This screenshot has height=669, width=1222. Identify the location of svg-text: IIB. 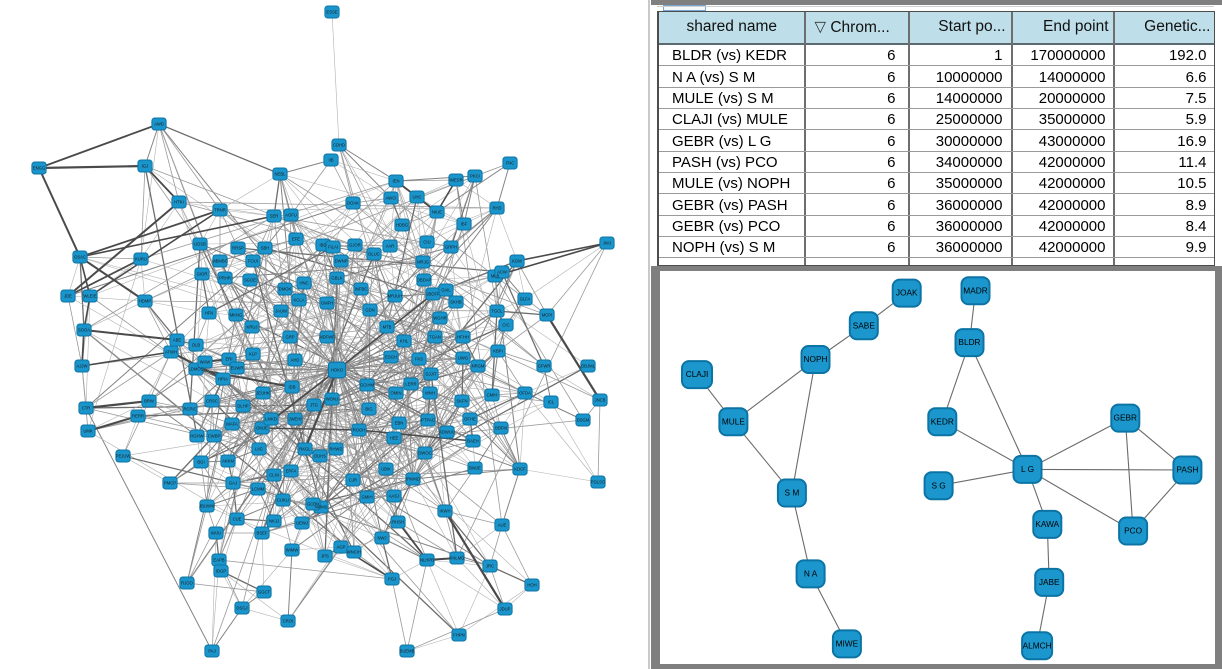
(330, 160).